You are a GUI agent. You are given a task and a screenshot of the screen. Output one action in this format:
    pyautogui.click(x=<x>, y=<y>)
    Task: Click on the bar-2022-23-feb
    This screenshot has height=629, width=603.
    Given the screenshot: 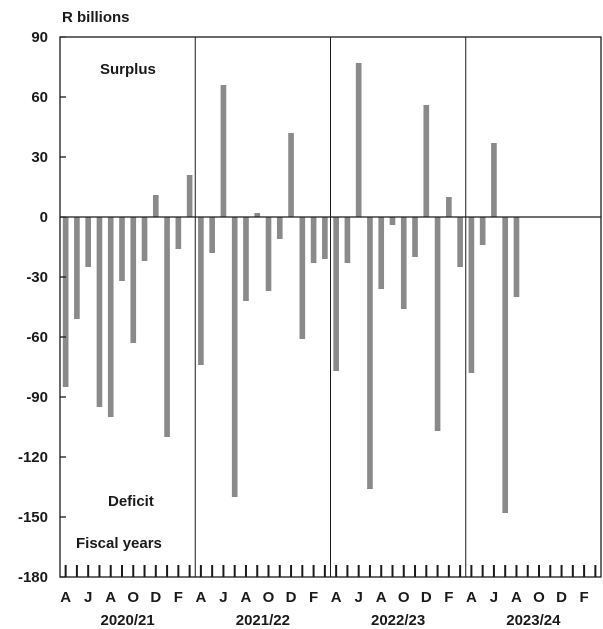 What is the action you would take?
    pyautogui.click(x=449, y=207)
    